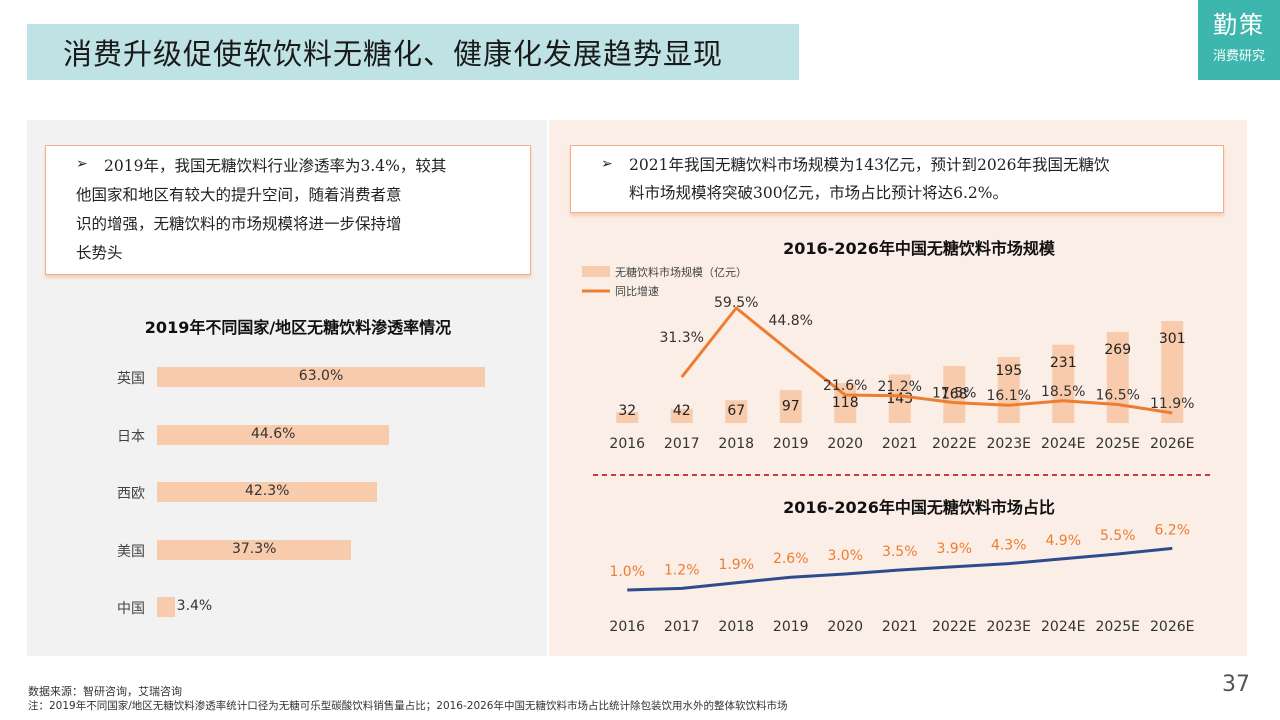 This screenshot has width=1280, height=720. Describe the element at coordinates (900, 552) in the screenshot. I see `market-share-value-label: 3.5%` at that location.